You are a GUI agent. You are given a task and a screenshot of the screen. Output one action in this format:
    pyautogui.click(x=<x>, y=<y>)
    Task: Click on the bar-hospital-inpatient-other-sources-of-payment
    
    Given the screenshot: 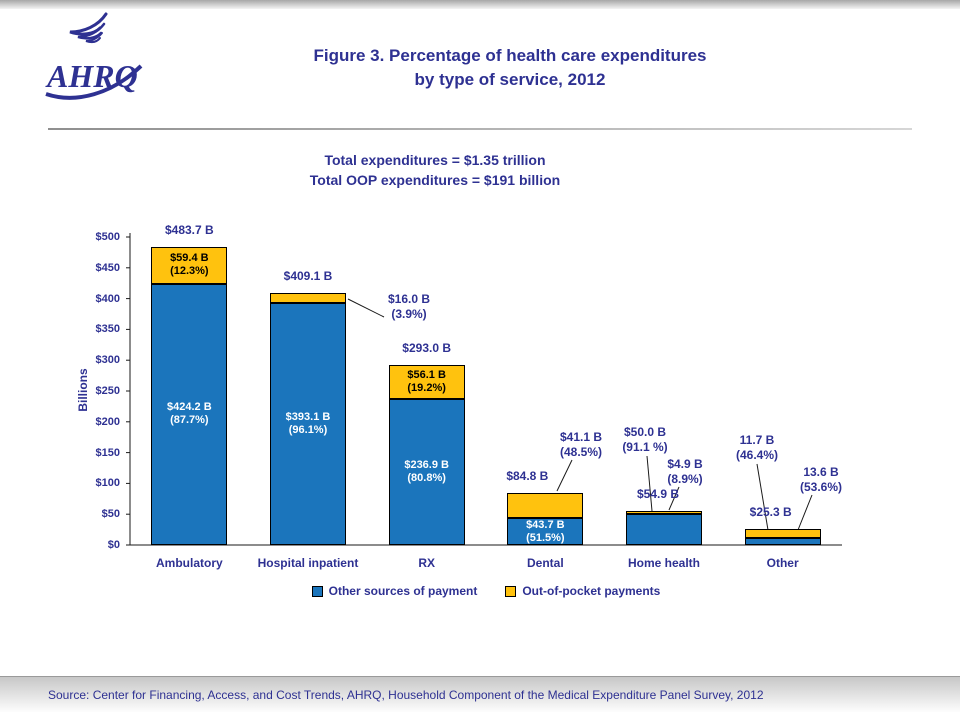 What is the action you would take?
    pyautogui.click(x=308, y=423)
    